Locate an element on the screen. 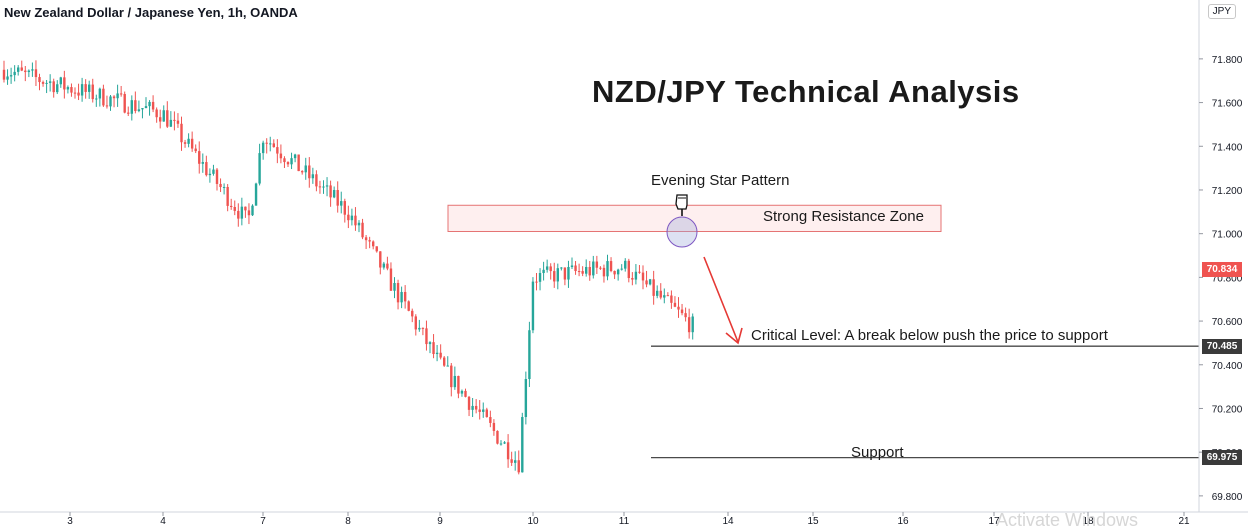 The height and width of the screenshot is (531, 1248). price-tick-label: 70.600 is located at coordinates (1227, 322).